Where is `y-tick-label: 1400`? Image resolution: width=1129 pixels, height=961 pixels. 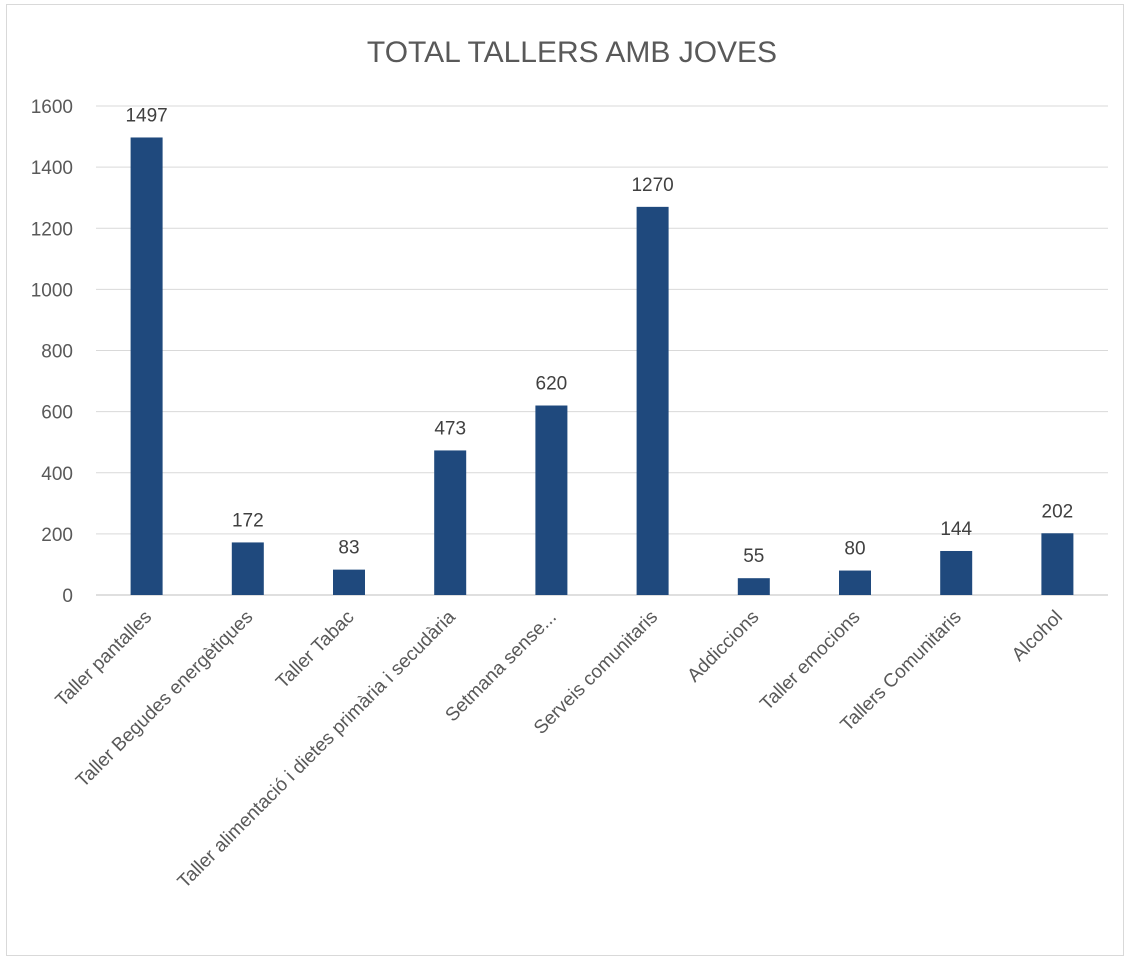
y-tick-label: 1400 is located at coordinates (52, 168).